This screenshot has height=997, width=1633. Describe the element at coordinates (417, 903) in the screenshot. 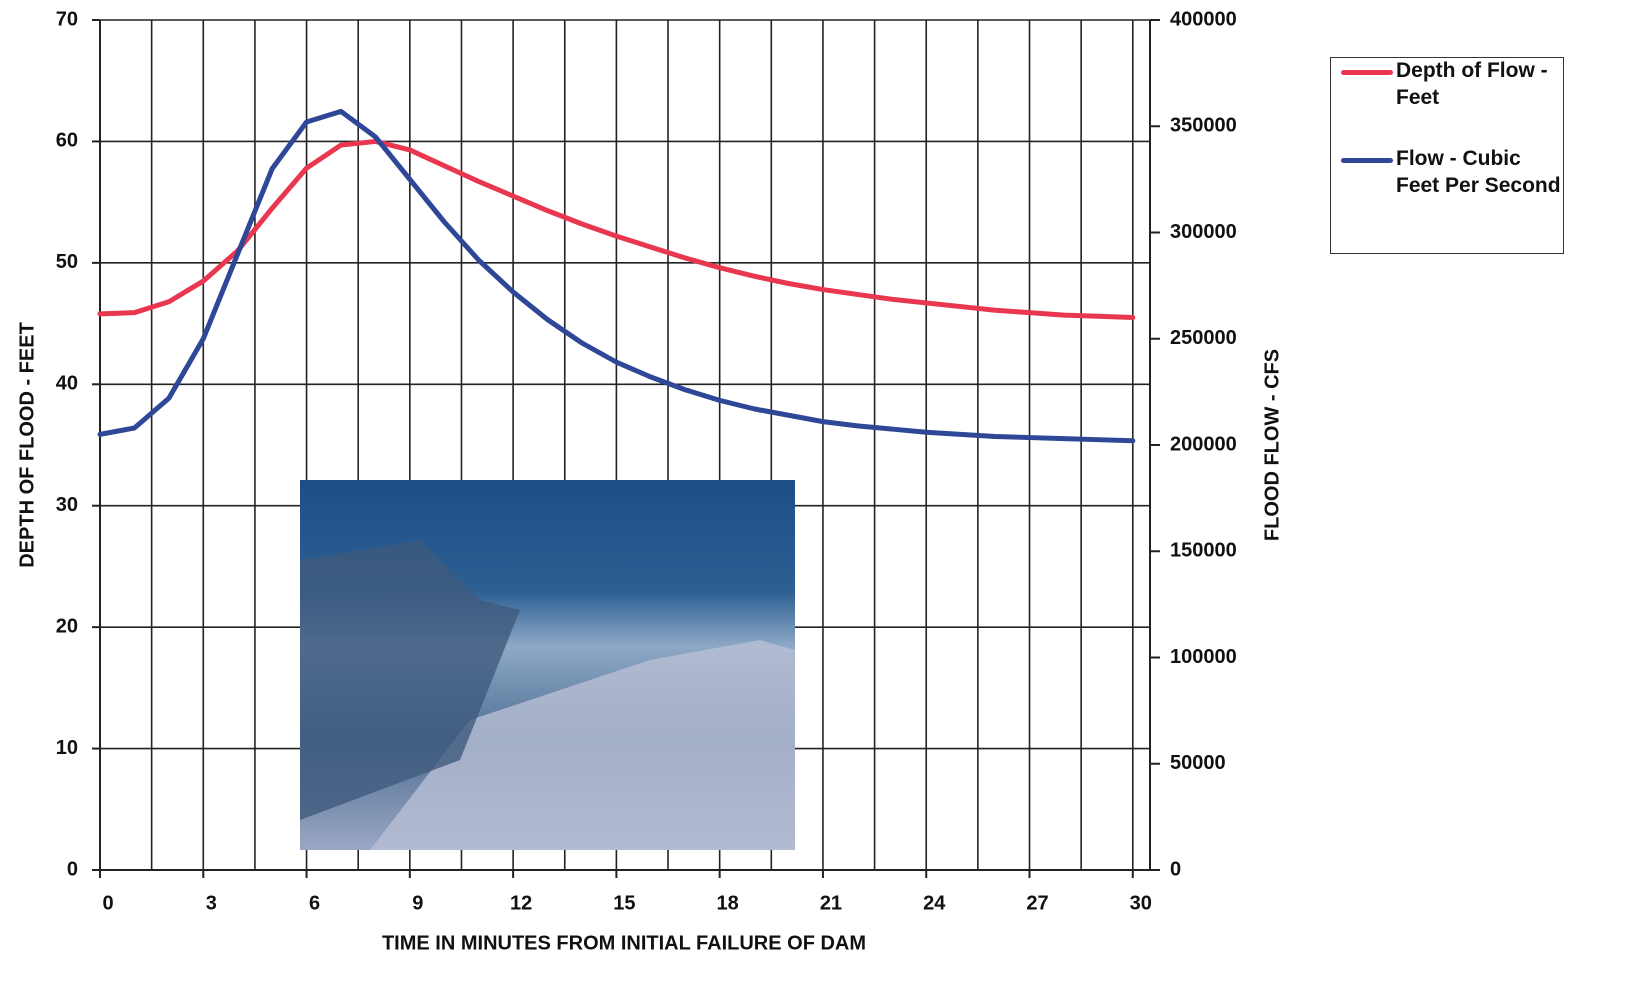

I see `x-tick-label: 9` at that location.